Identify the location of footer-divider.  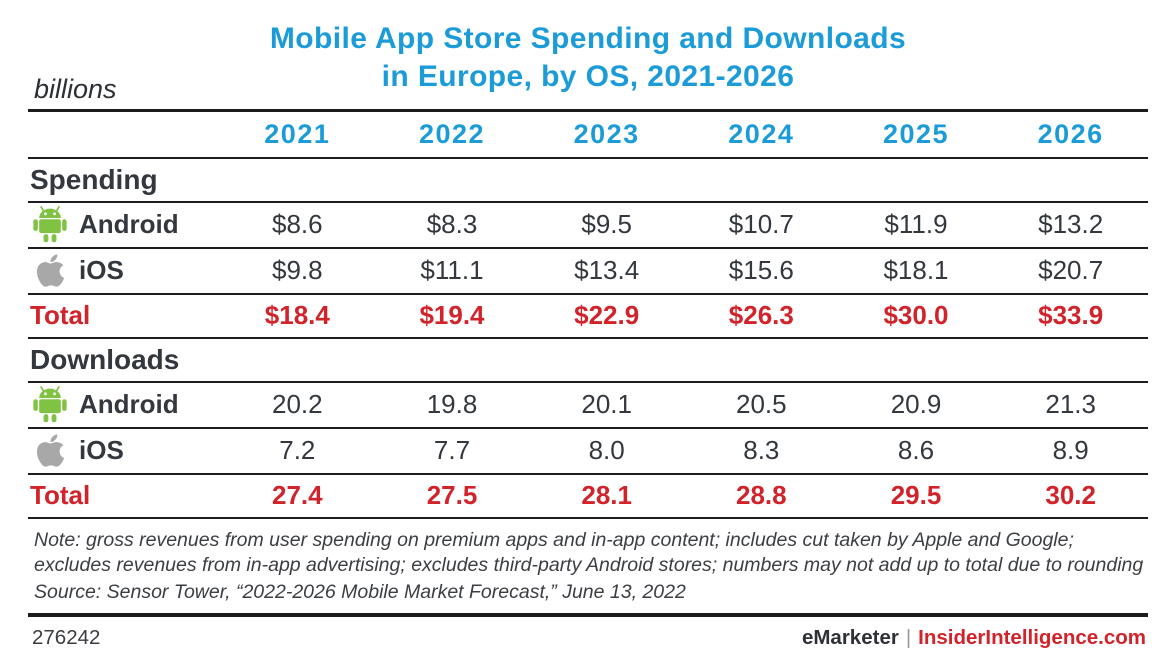
(588, 615).